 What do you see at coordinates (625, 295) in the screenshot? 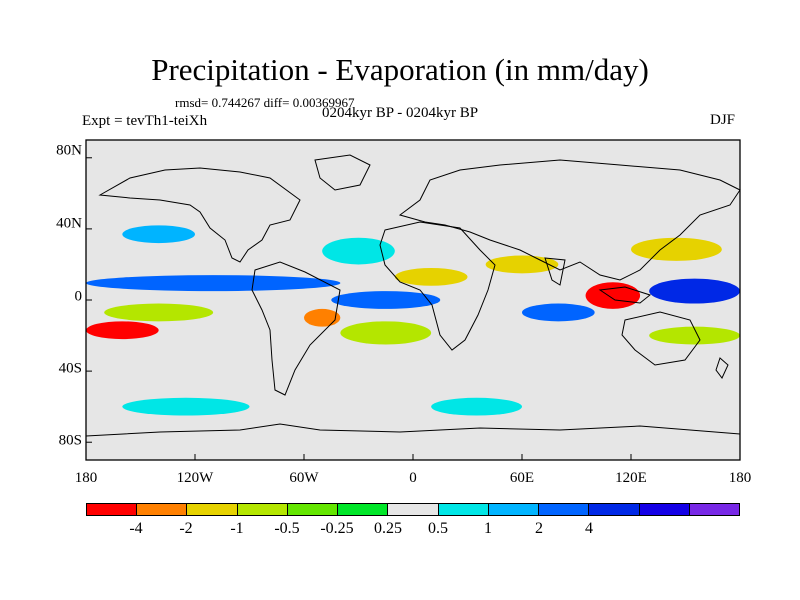
I see `coast-indonesia` at bounding box center [625, 295].